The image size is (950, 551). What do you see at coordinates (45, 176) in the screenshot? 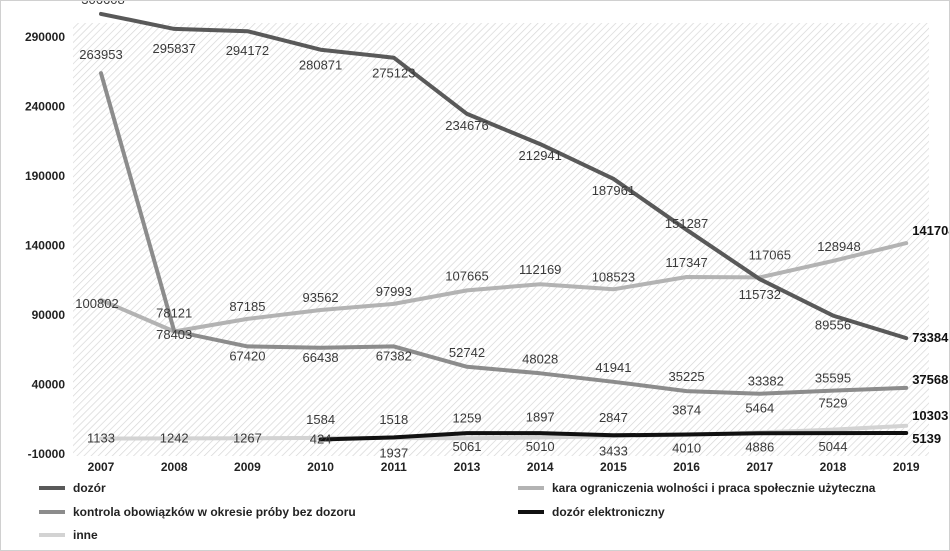
I see `y-tick-label: 190000` at bounding box center [45, 176].